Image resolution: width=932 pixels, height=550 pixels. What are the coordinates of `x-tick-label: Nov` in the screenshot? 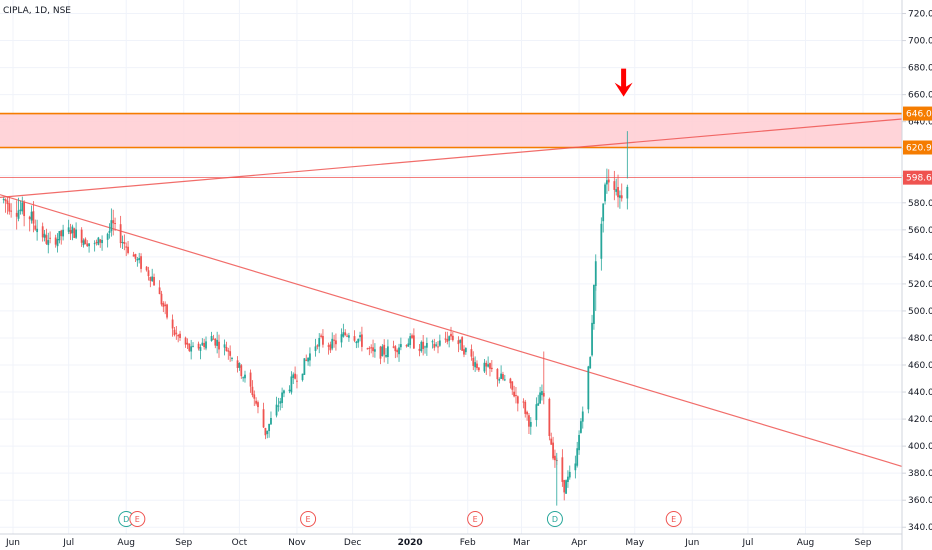 It's located at (297, 543).